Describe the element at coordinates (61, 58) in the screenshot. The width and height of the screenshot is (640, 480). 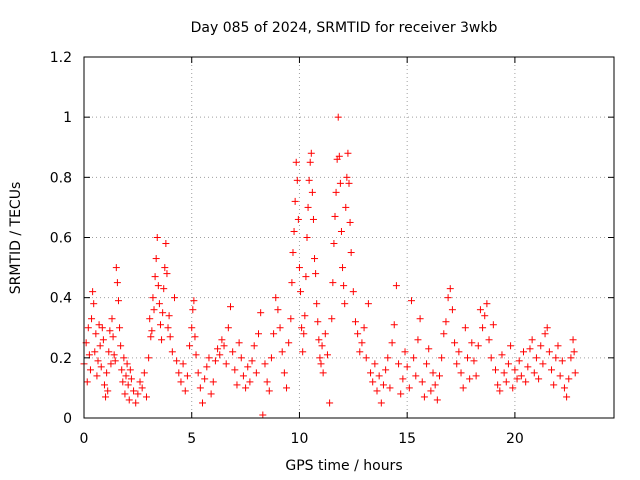
I see `y-tick-label: 1.2` at that location.